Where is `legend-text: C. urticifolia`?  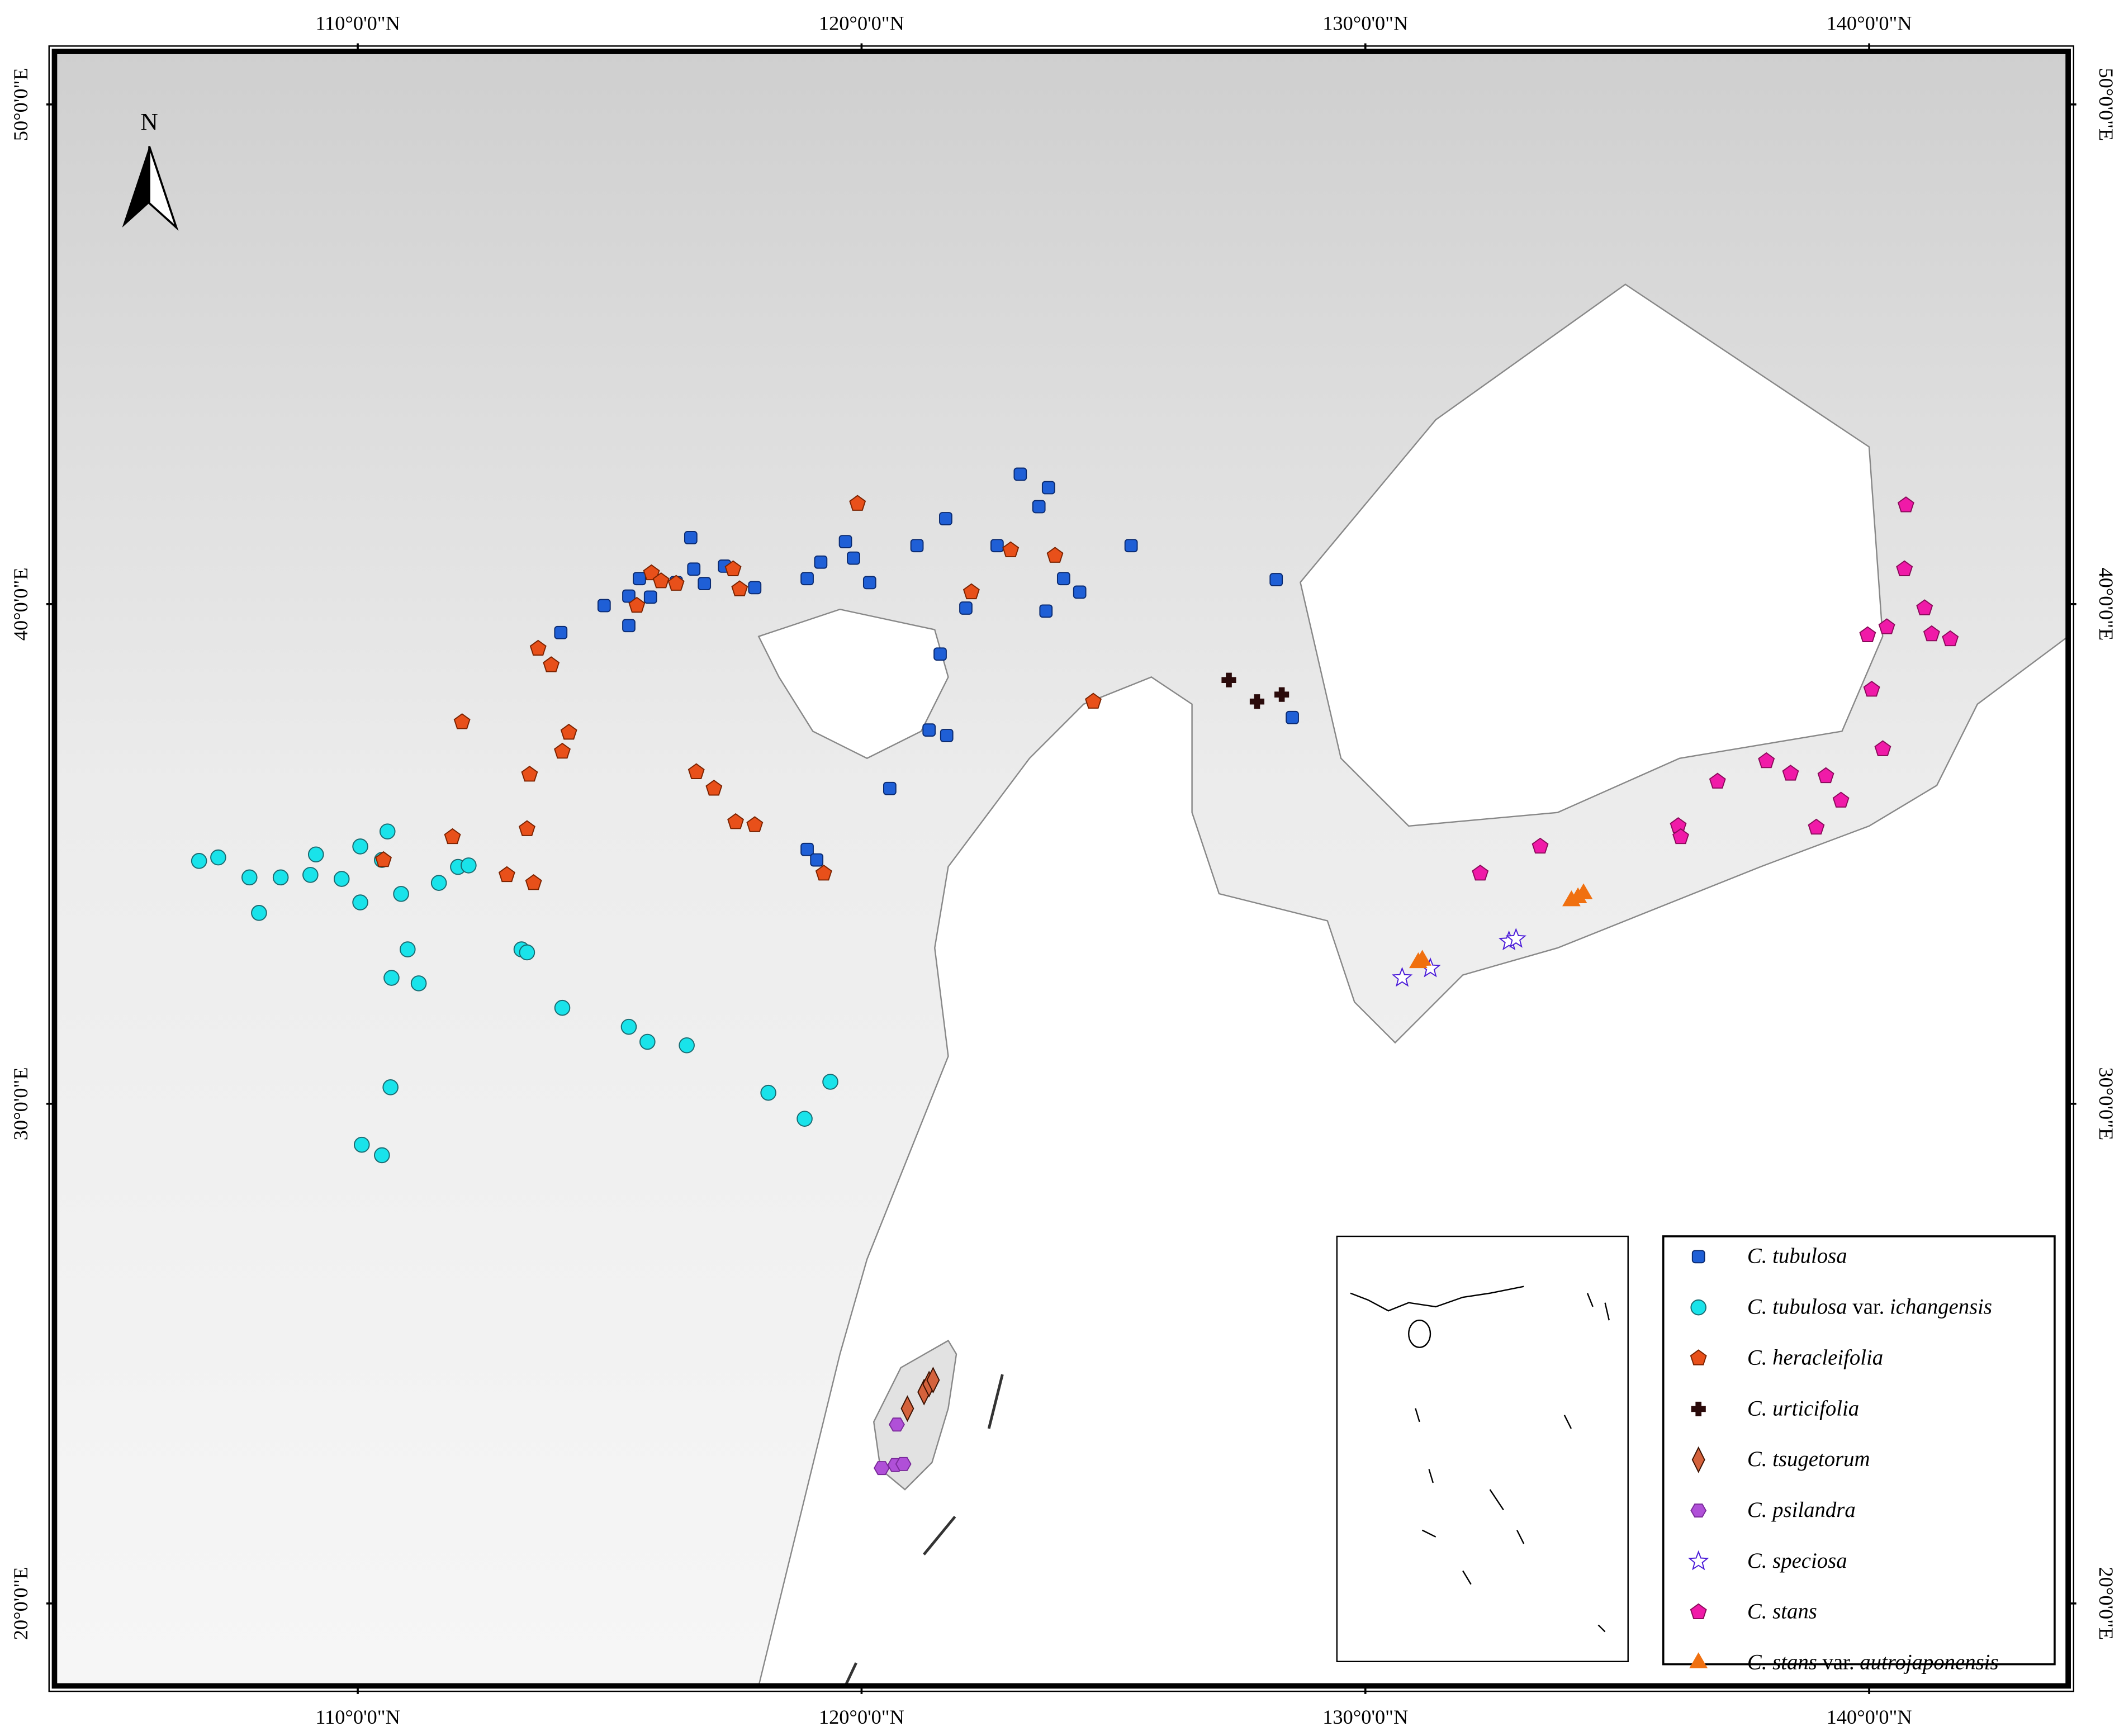 legend-text: C. urticifolia is located at coordinates (1803, 1408).